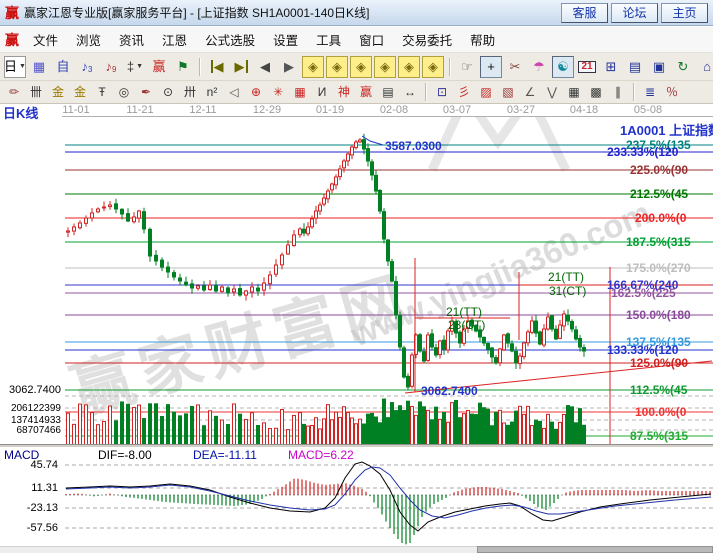  What do you see at coordinates (427, 41) in the screenshot?
I see `menu-item-trade-entrust: 交易委托` at bounding box center [427, 41].